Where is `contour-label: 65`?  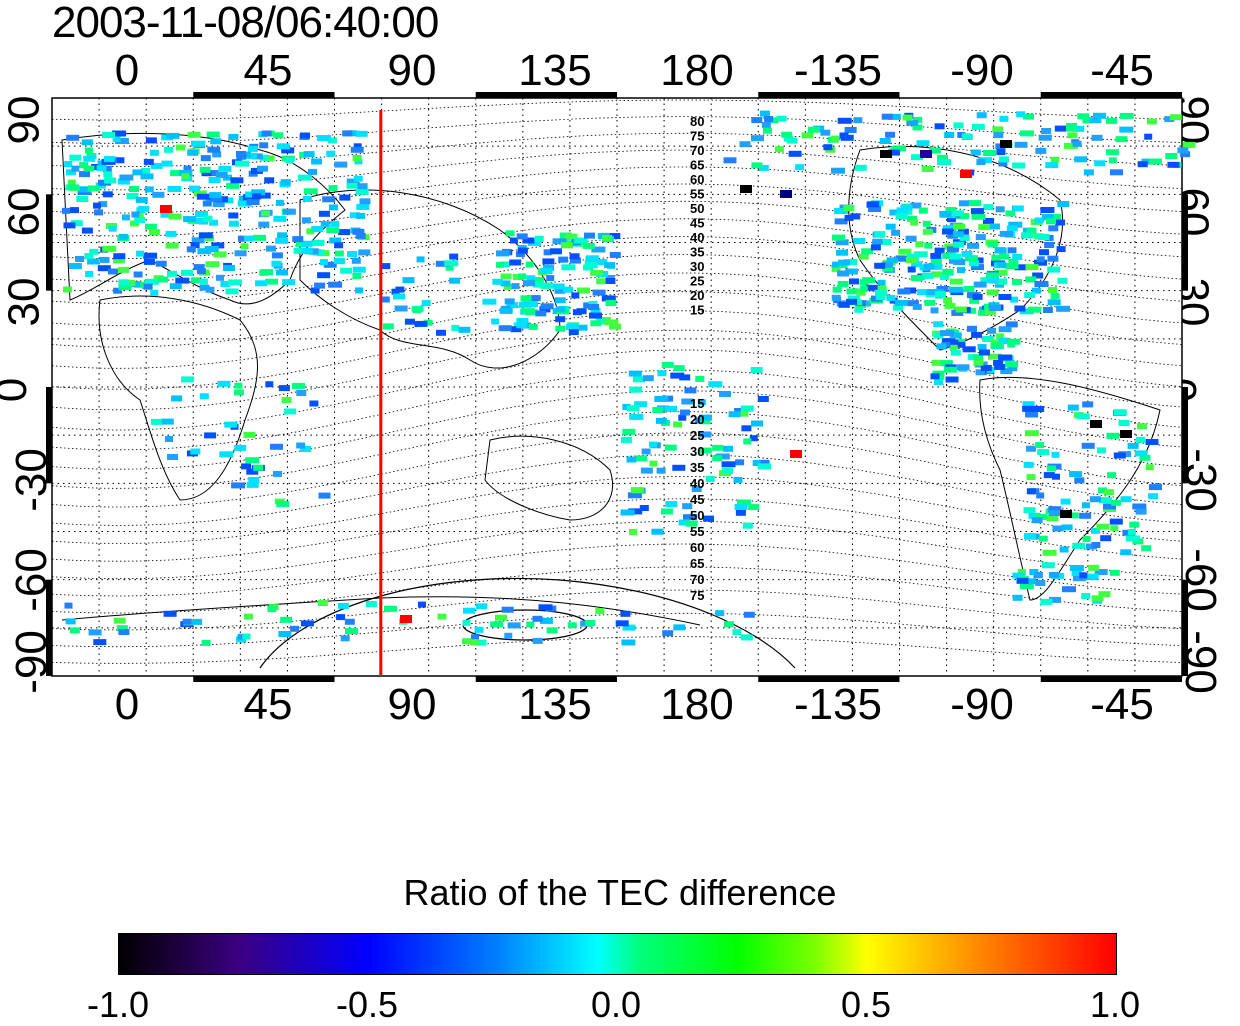
contour-label: 65 is located at coordinates (697, 165).